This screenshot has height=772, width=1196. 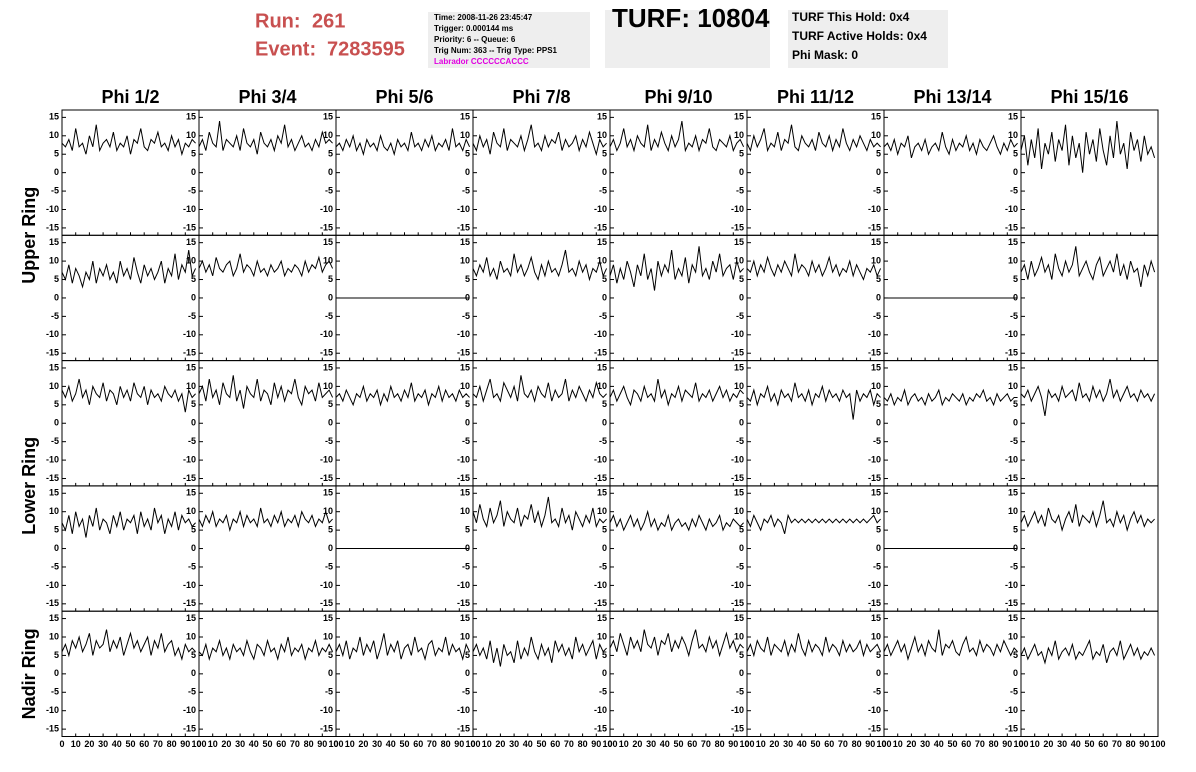 I want to click on info-line: Priority: 6 -- Queue: 6, so click(x=475, y=39).